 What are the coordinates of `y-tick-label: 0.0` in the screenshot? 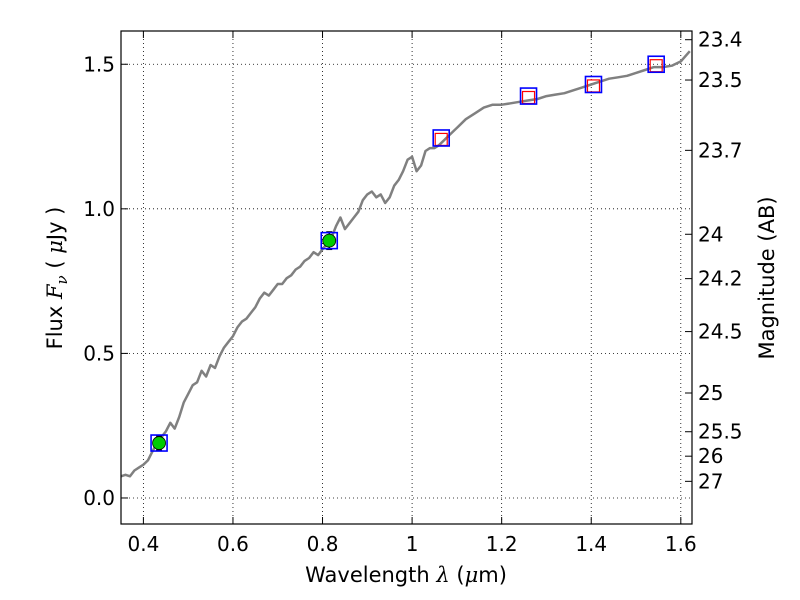 It's located at (99, 498).